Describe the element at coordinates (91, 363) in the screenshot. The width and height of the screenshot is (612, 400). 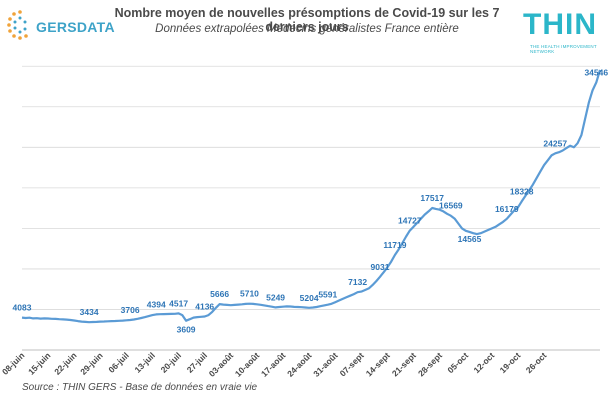
I see `x-tick-label: 29-juin` at that location.